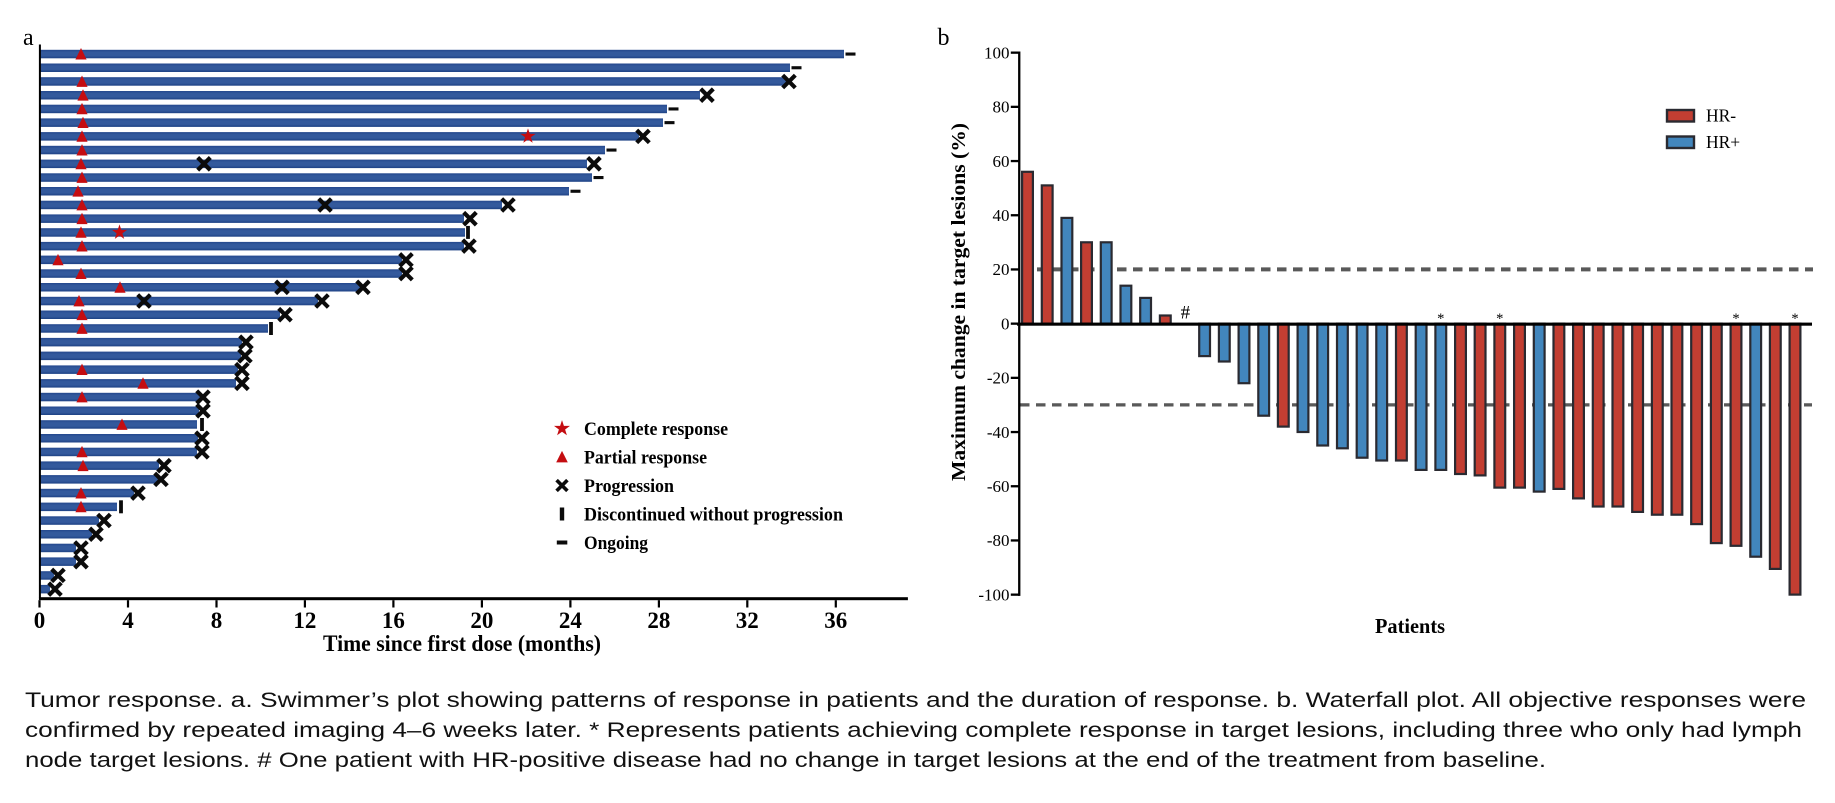 The image size is (1835, 803). Describe the element at coordinates (462, 644) in the screenshot. I see `svg-text: Time since first dose (months)` at that location.